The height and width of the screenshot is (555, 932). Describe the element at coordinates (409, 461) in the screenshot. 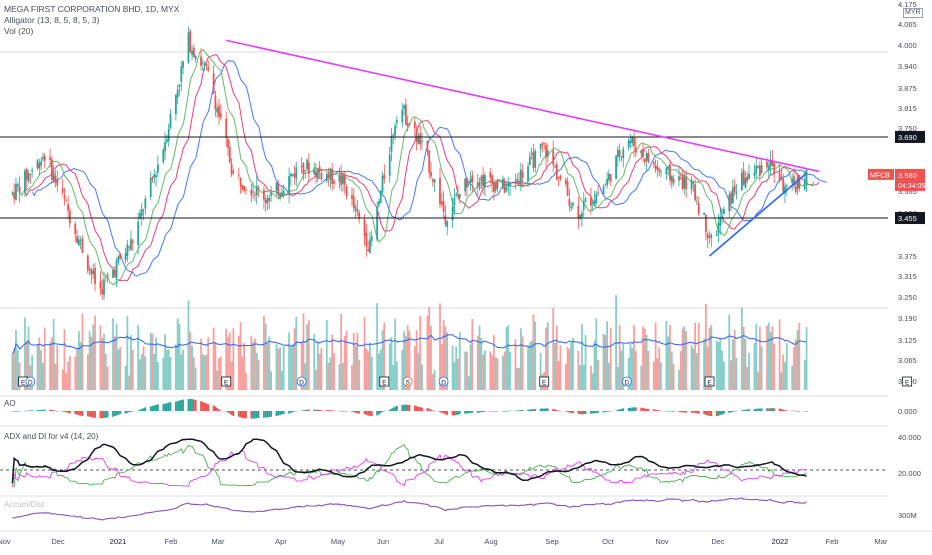

I see `adx-line` at that location.